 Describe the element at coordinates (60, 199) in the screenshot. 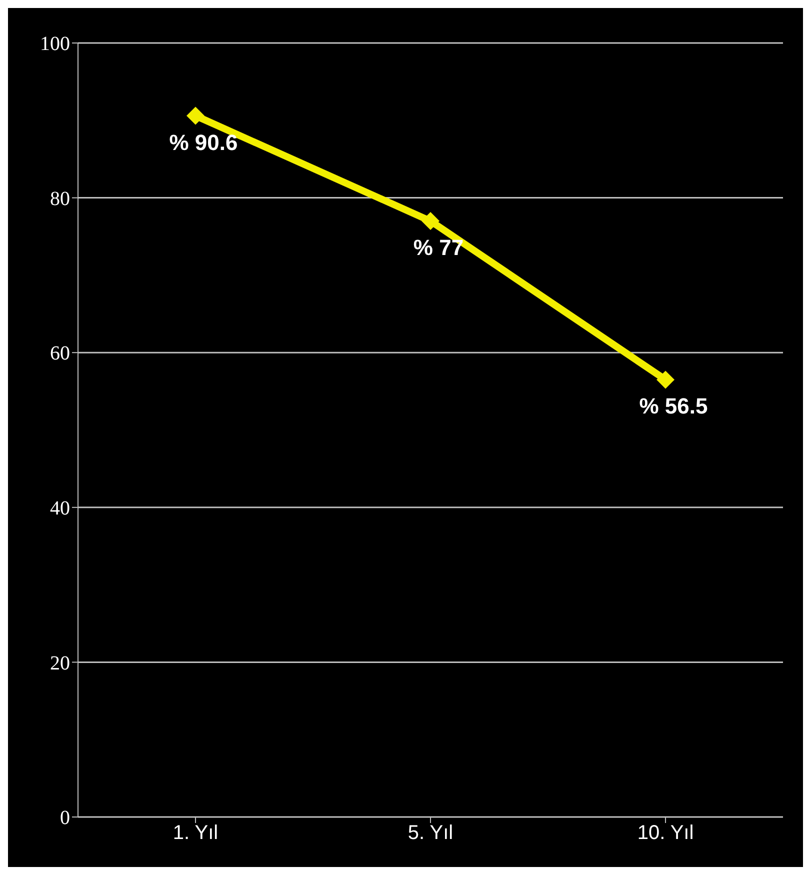

I see `y-tick-label: 80` at that location.